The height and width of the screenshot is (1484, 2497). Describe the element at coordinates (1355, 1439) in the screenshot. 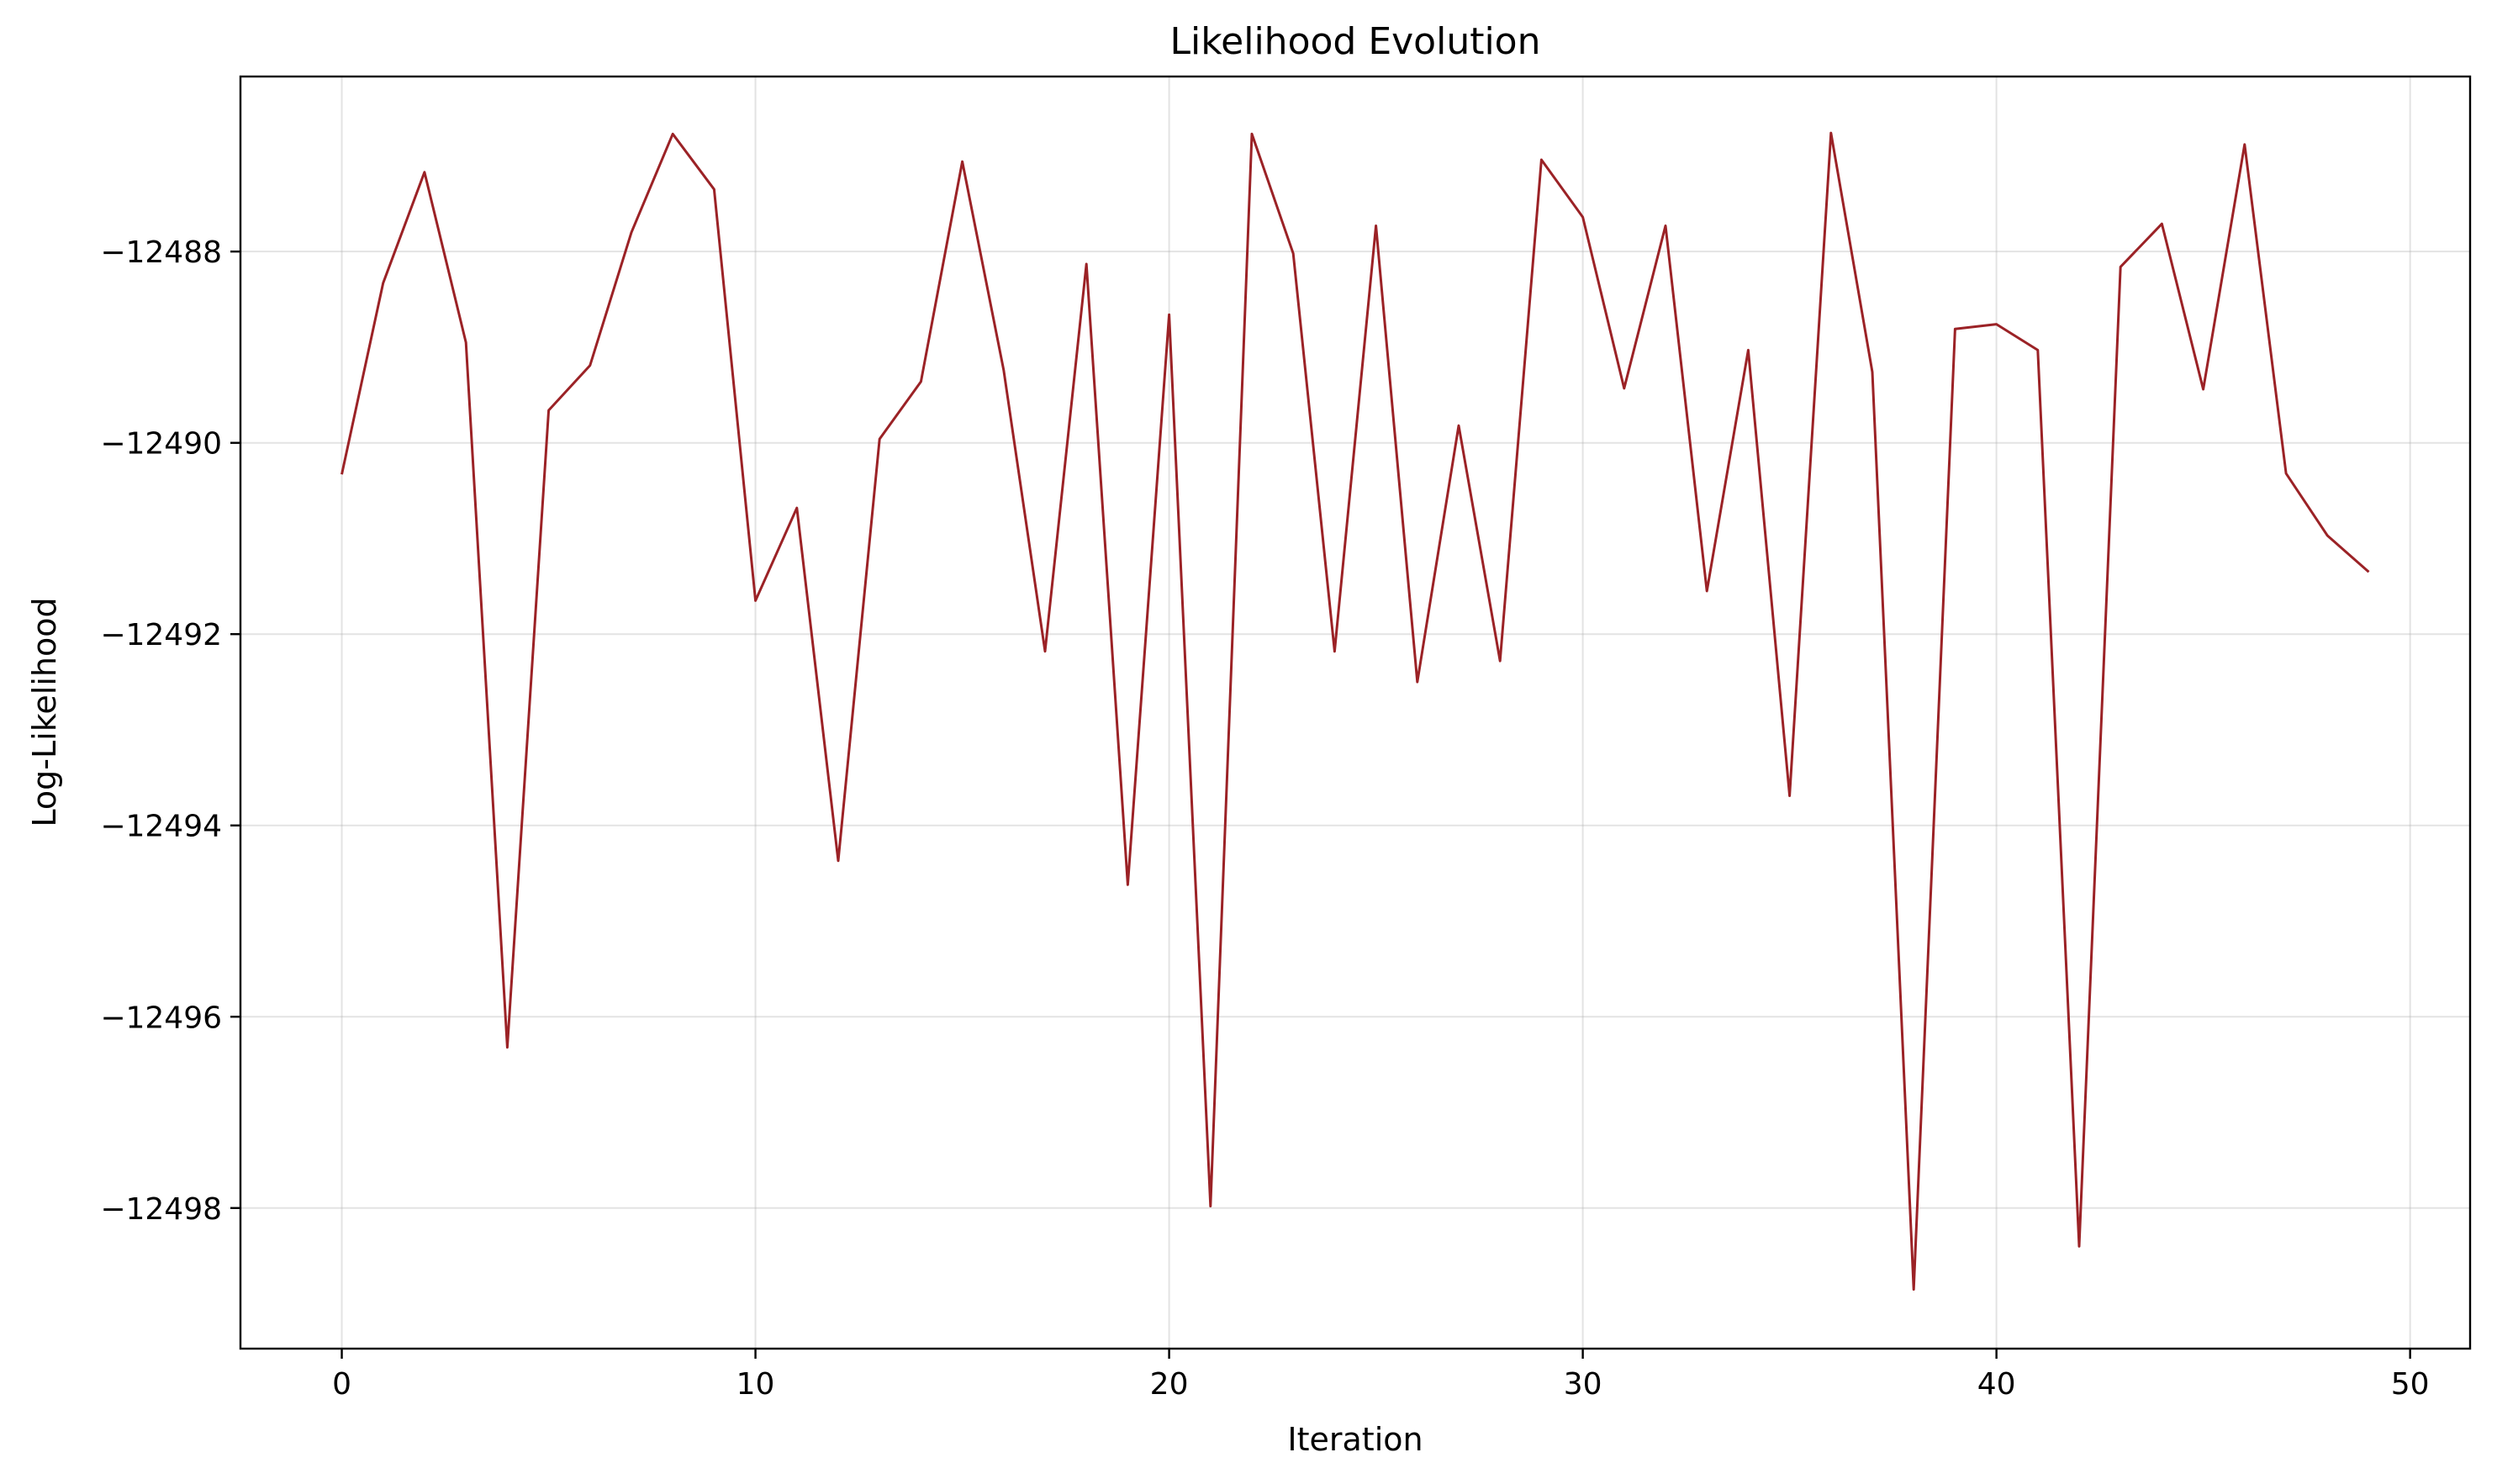

I see `x-axis-label: Iteration` at that location.